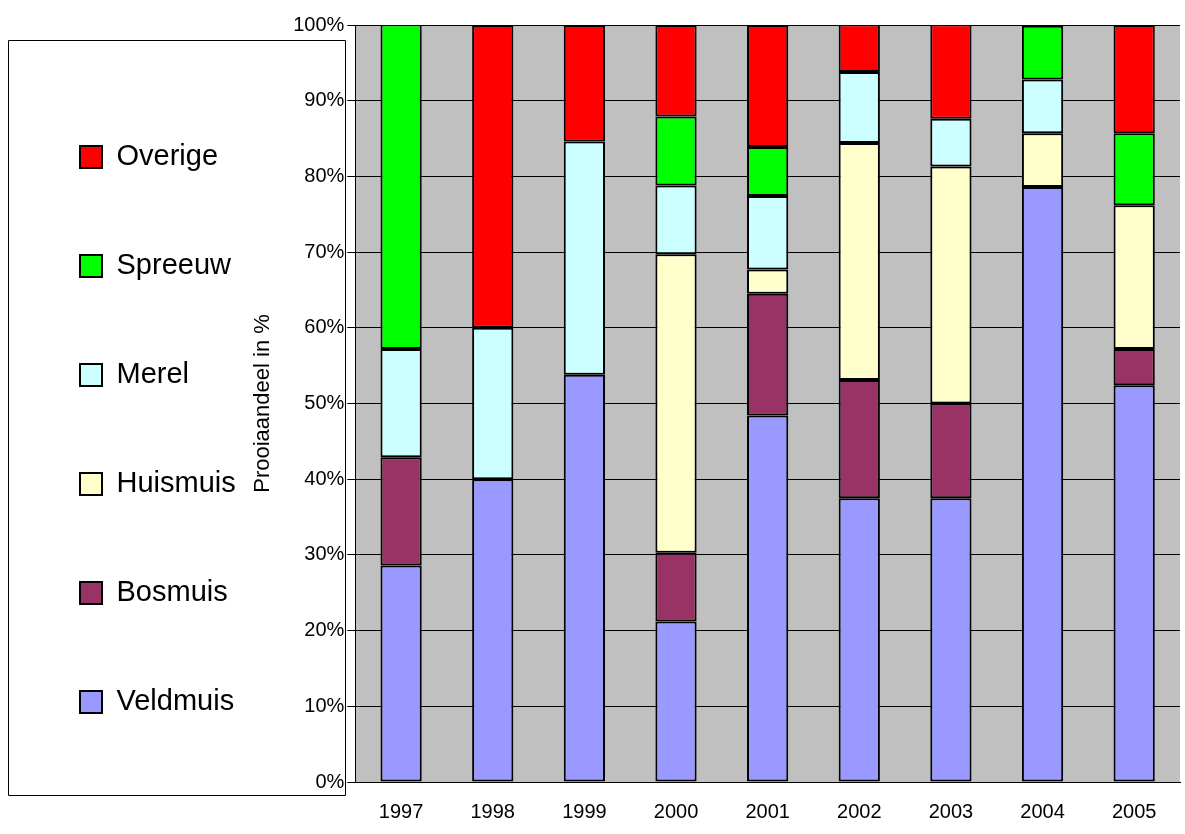 The width and height of the screenshot is (1185, 834). I want to click on x-tick-label: 2001, so click(767, 810).